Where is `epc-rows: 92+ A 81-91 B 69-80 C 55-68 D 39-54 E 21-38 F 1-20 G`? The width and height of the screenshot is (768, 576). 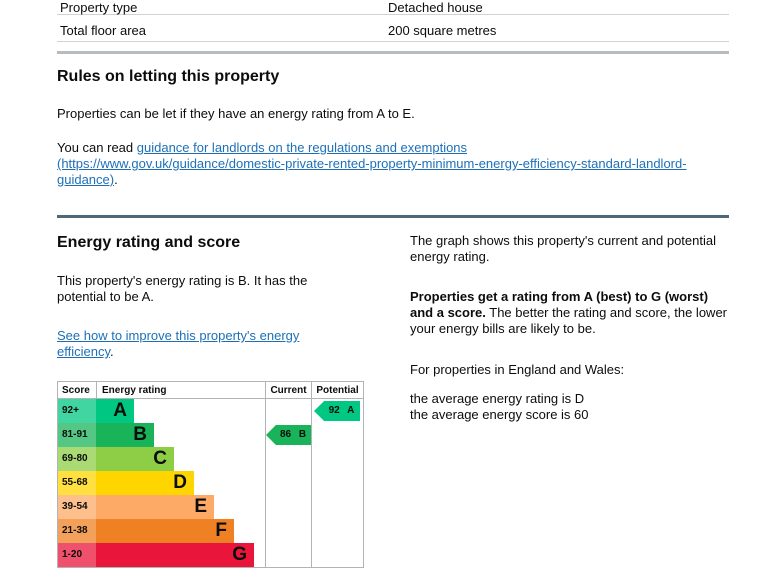 epc-rows: 92+ A 81-91 B 69-80 C 55-68 D 39-54 E 21-38 F 1-20 G is located at coordinates (210, 483).